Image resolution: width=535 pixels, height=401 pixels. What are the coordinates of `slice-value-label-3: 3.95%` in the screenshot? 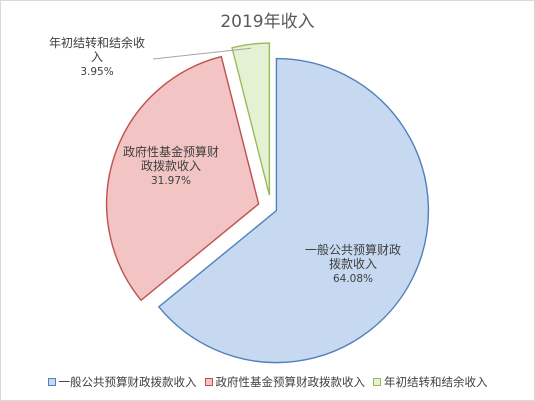 It's located at (96, 72).